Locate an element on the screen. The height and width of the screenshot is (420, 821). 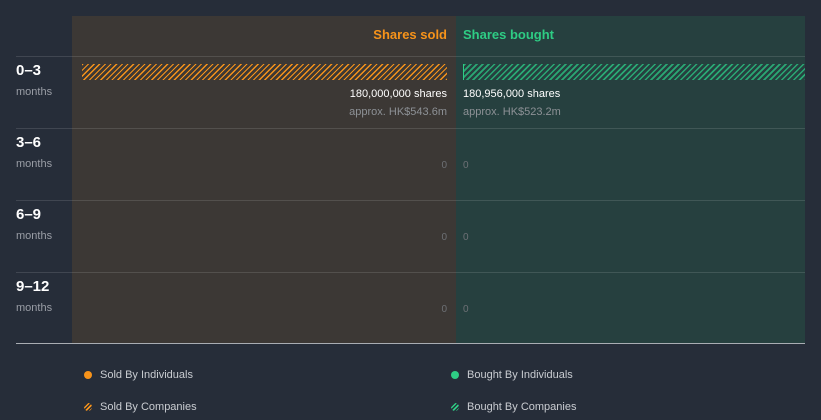
legend-label: Bought By Companies is located at coordinates (522, 407).